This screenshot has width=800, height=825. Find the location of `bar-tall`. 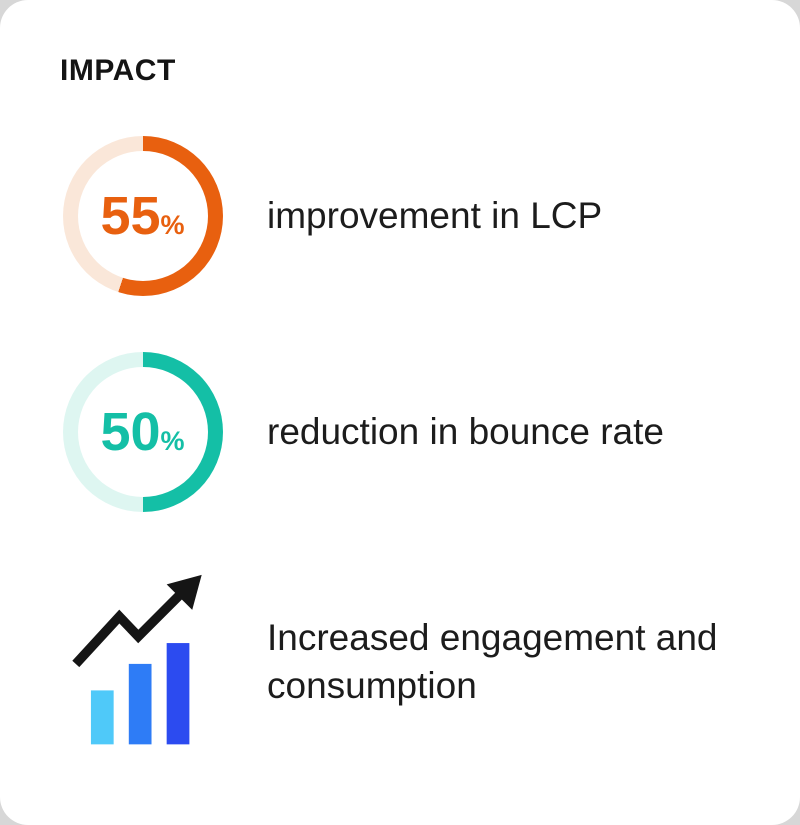

bar-tall is located at coordinates (177, 694).